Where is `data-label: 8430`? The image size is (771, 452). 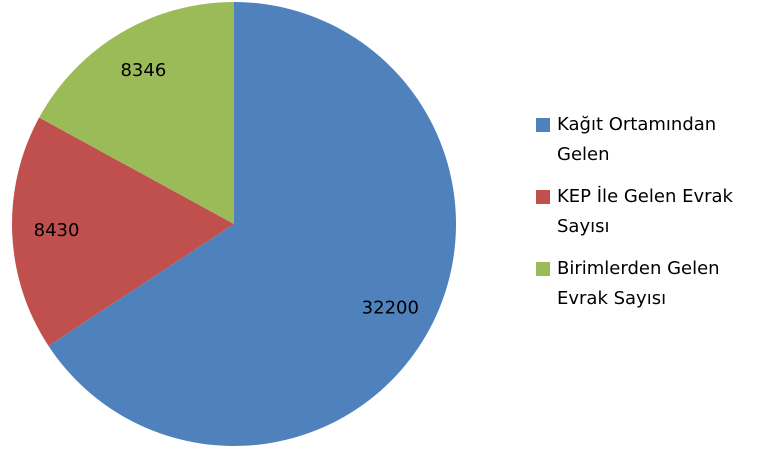 data-label: 8430 is located at coordinates (57, 230).